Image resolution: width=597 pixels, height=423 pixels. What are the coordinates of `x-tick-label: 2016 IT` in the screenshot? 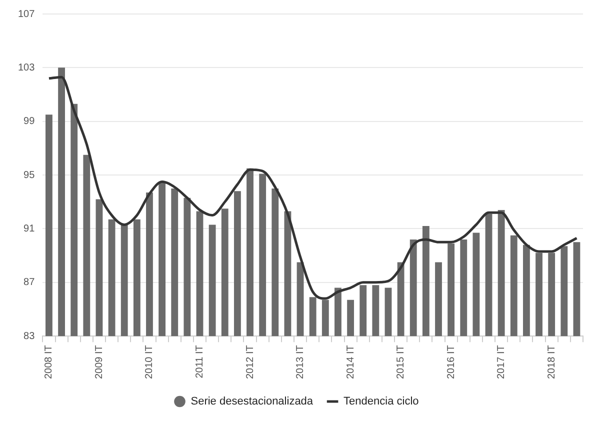 It's located at (451, 362).